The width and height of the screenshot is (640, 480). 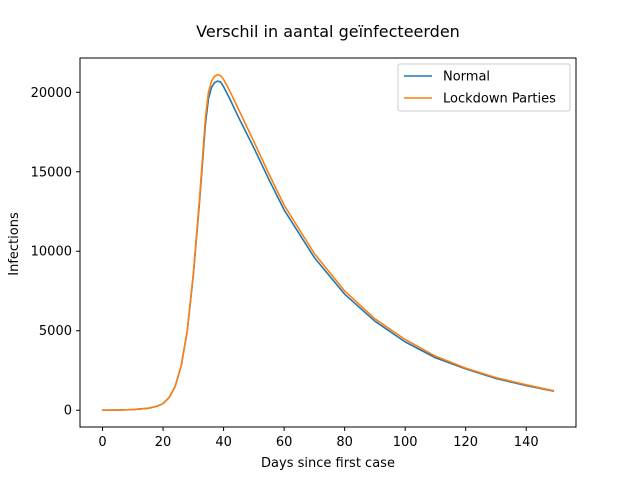 I want to click on x-tick-label: 60, so click(x=284, y=442).